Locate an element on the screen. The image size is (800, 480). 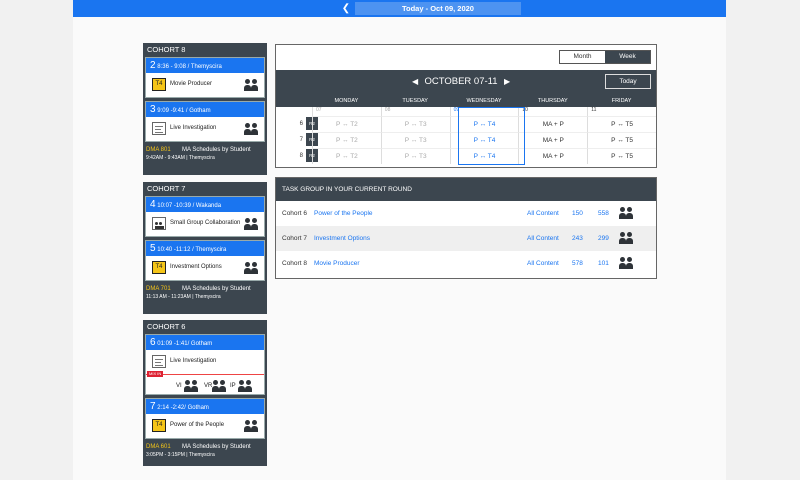
calendar-title: OCTOBER 07-11 is located at coordinates (461, 81).